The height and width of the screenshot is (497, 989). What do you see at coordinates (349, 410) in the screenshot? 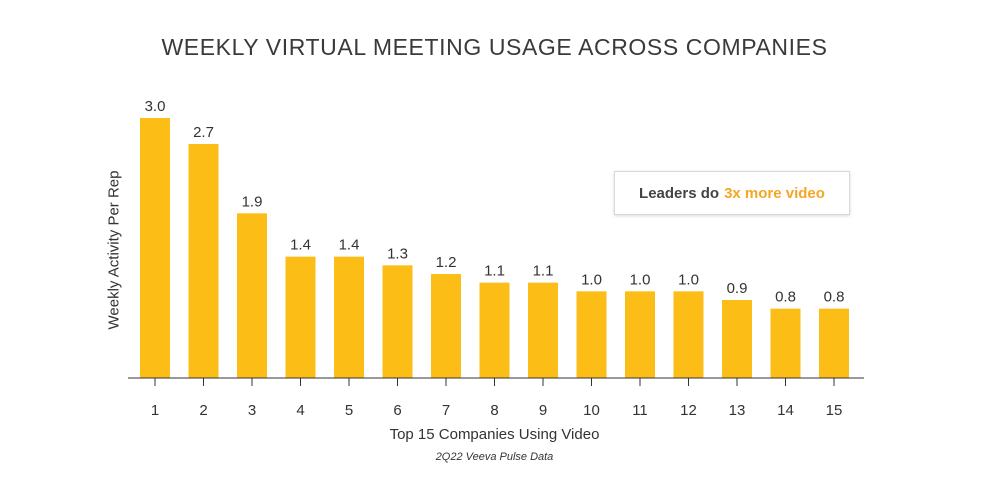
I see `x-tick-label-5: 5` at bounding box center [349, 410].